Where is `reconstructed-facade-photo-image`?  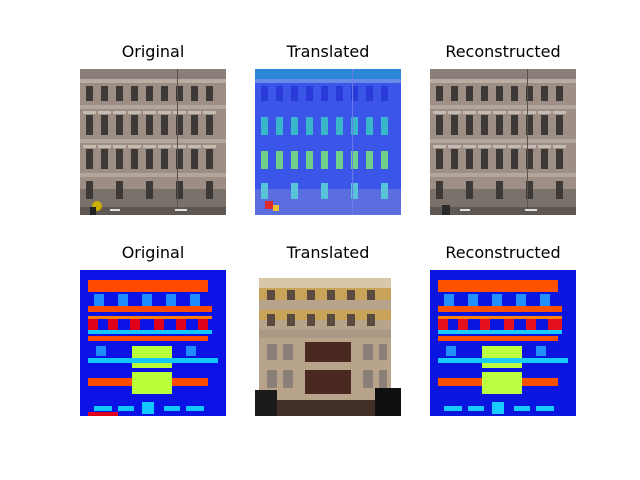
reconstructed-facade-photo-image is located at coordinates (503, 142).